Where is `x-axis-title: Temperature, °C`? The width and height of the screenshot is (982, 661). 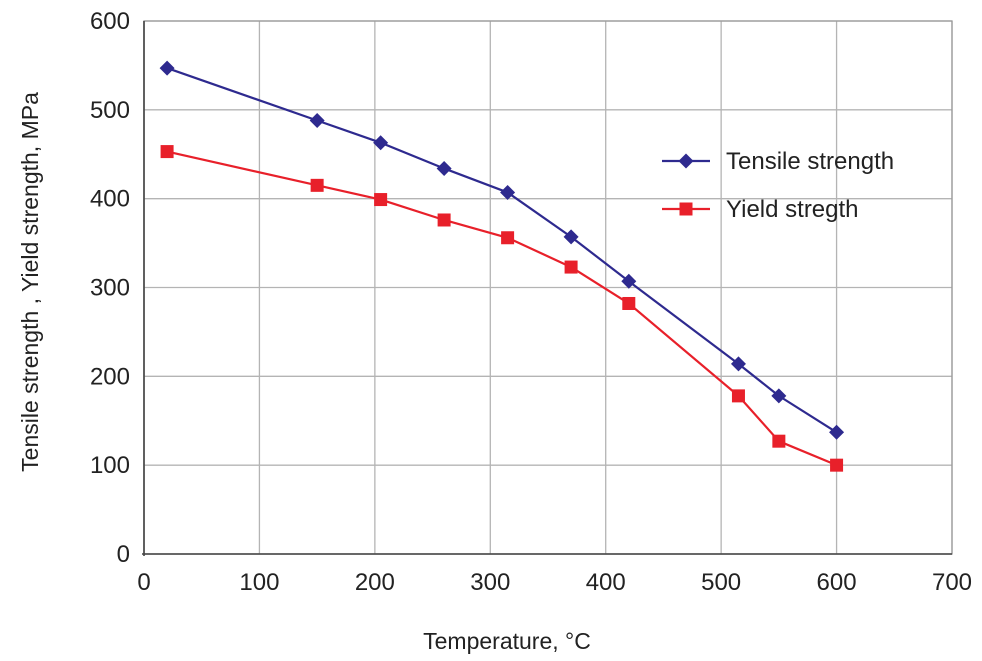
x-axis-title: Temperature, °C is located at coordinates (507, 641).